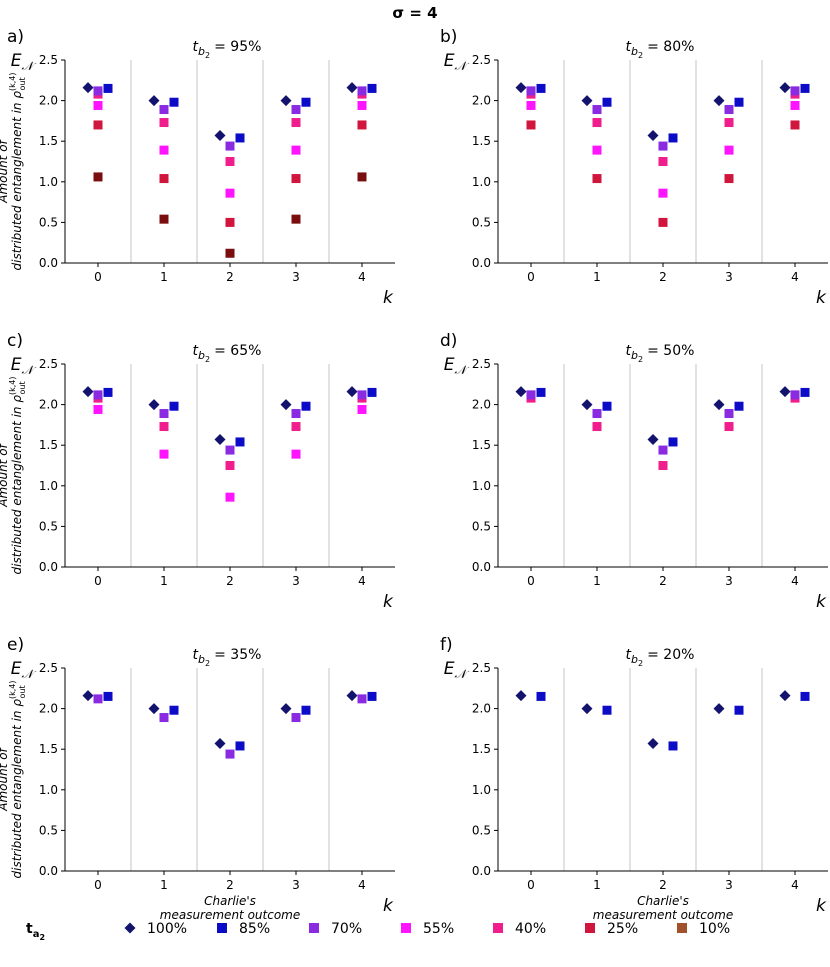 The width and height of the screenshot is (830, 967). What do you see at coordinates (164, 150) in the screenshot?
I see `data-point-55pct-k1` at bounding box center [164, 150].